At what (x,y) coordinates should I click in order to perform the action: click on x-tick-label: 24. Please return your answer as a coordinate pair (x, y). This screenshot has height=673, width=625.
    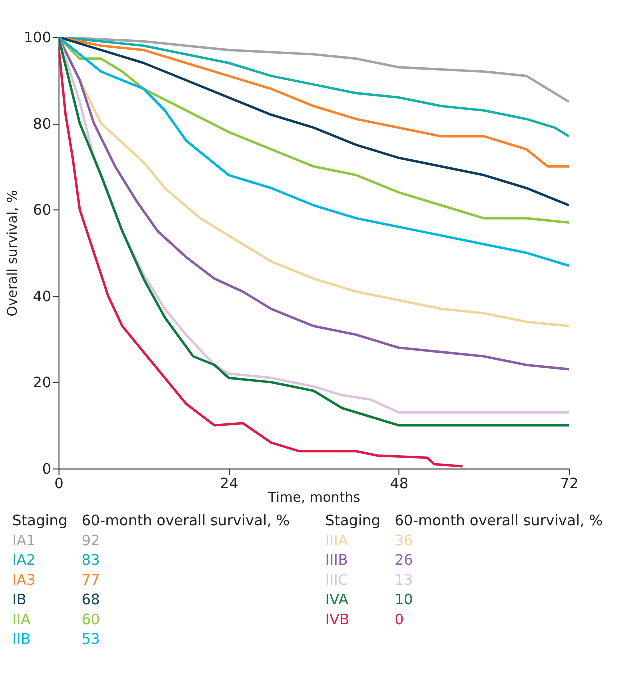
    Looking at the image, I should click on (229, 484).